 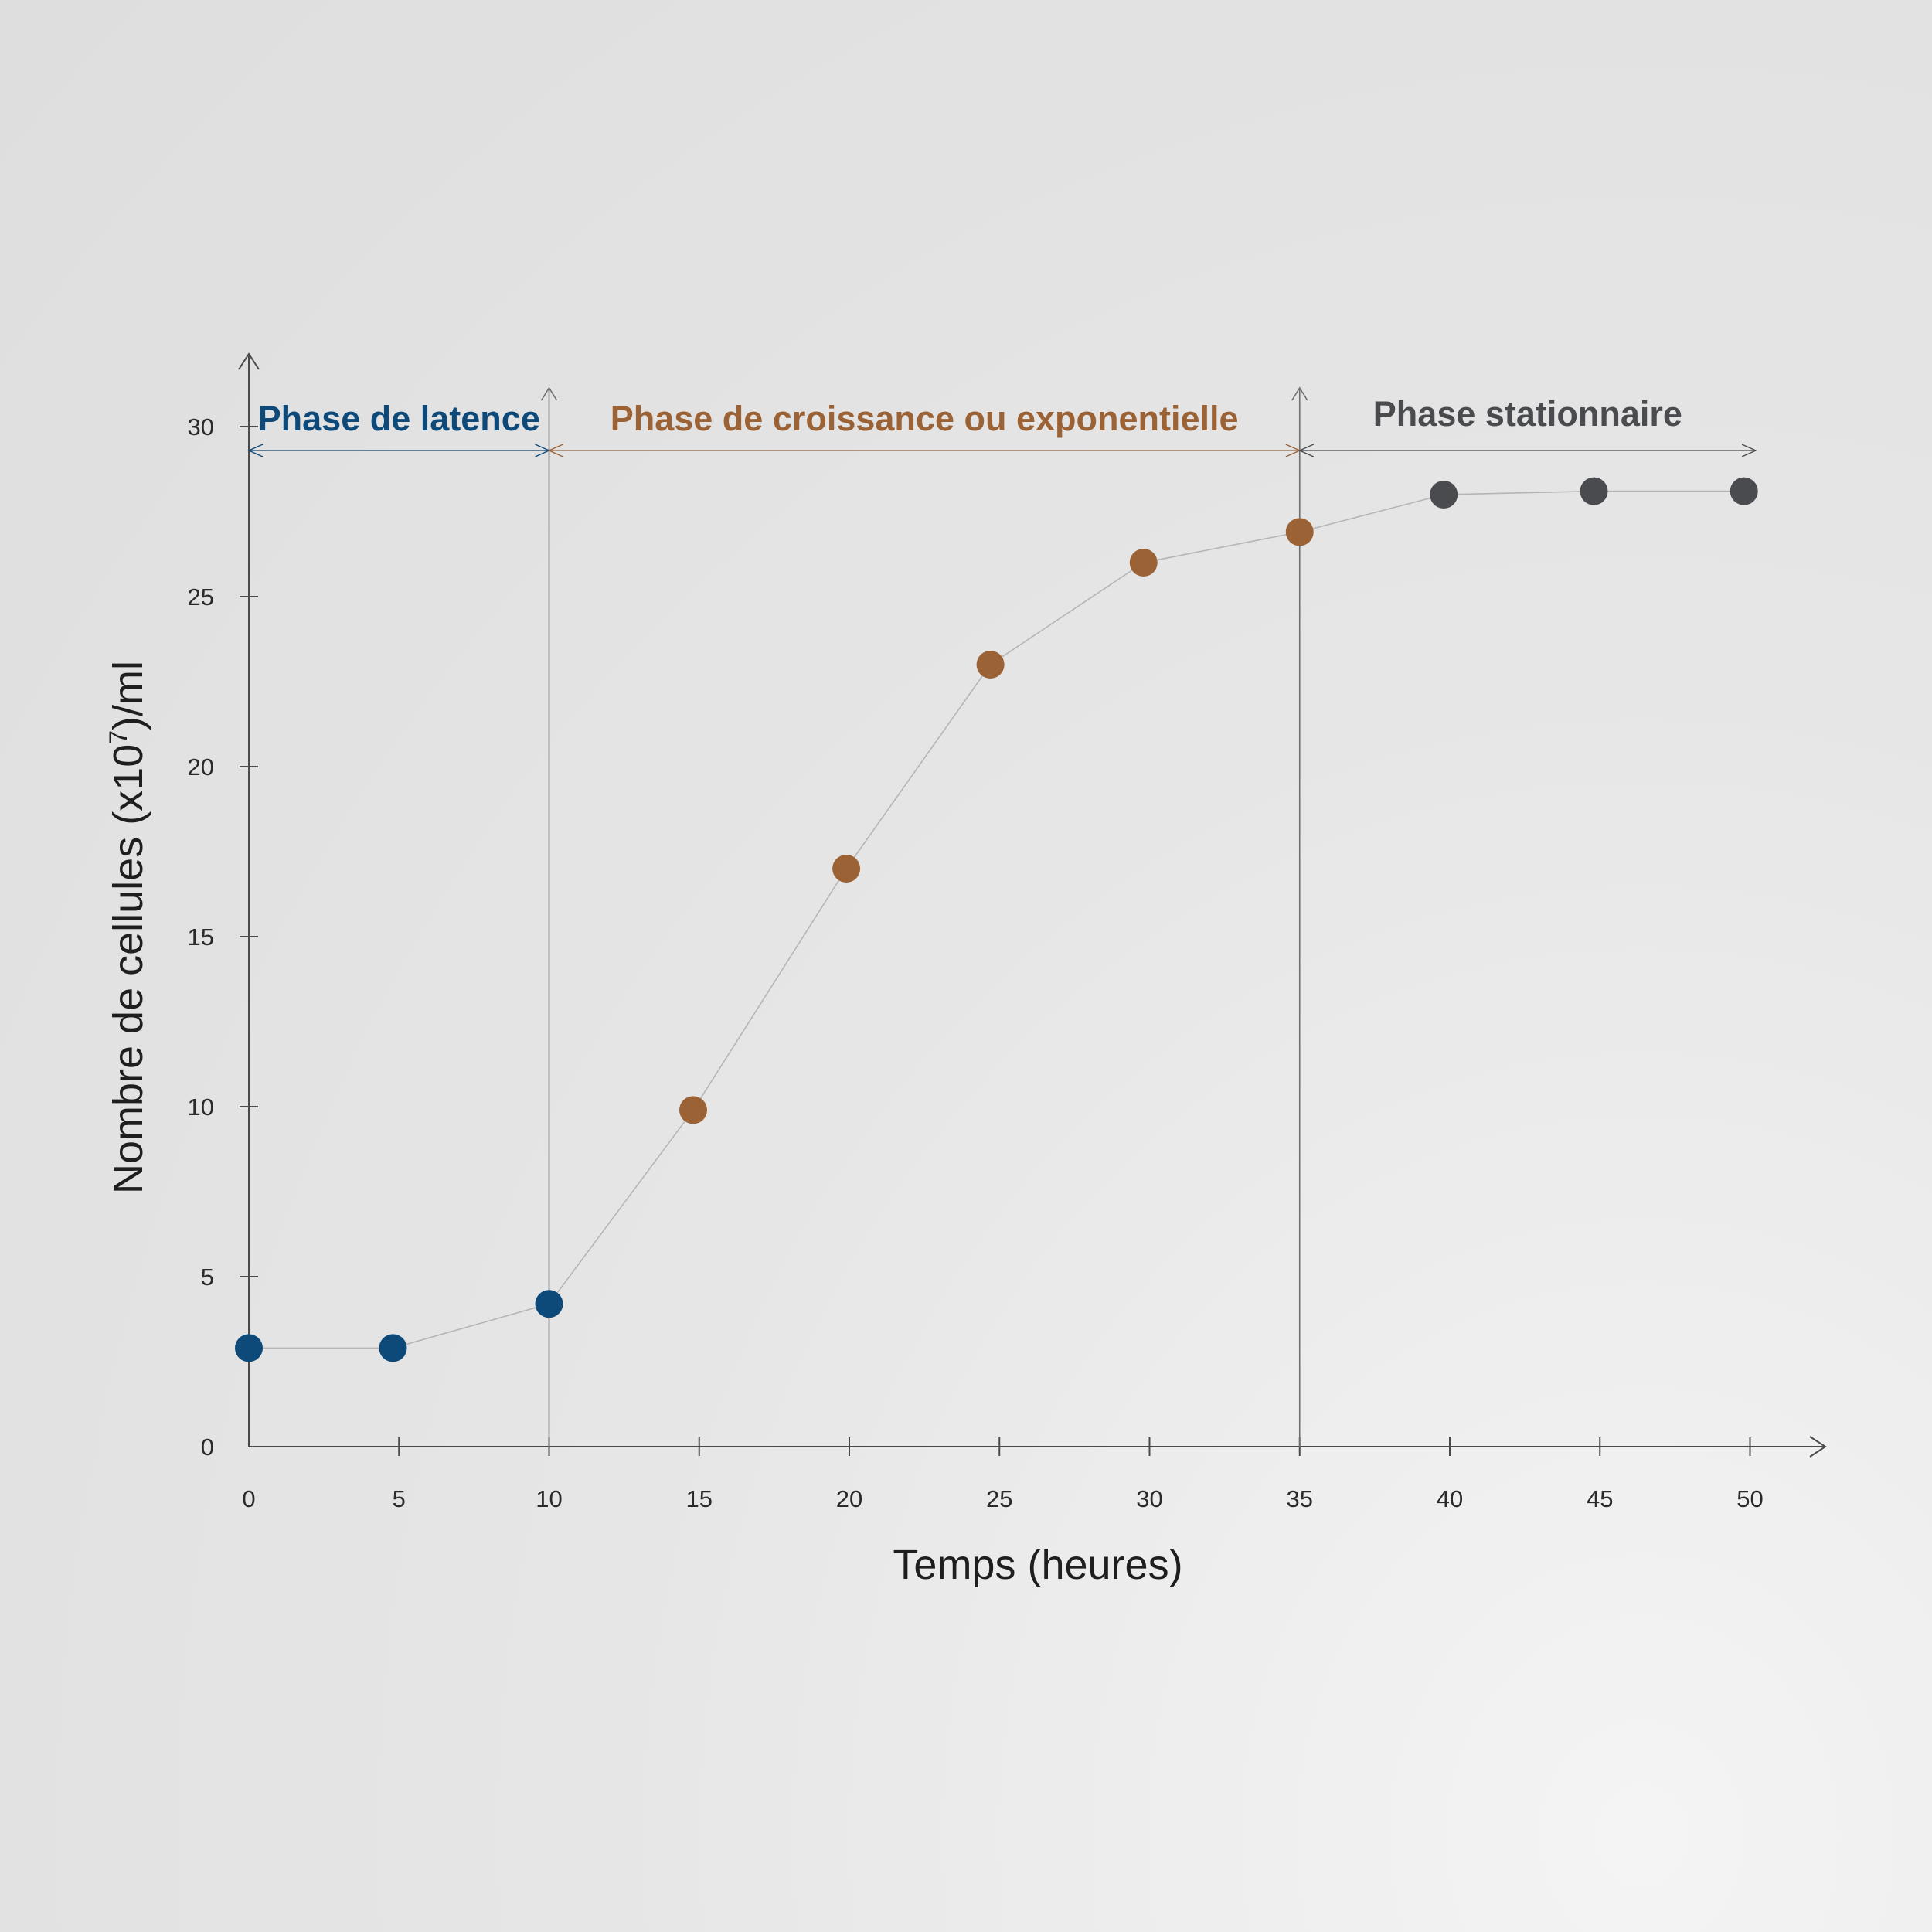 What do you see at coordinates (201, 597) in the screenshot?
I see `y-tick-label: 25` at bounding box center [201, 597].